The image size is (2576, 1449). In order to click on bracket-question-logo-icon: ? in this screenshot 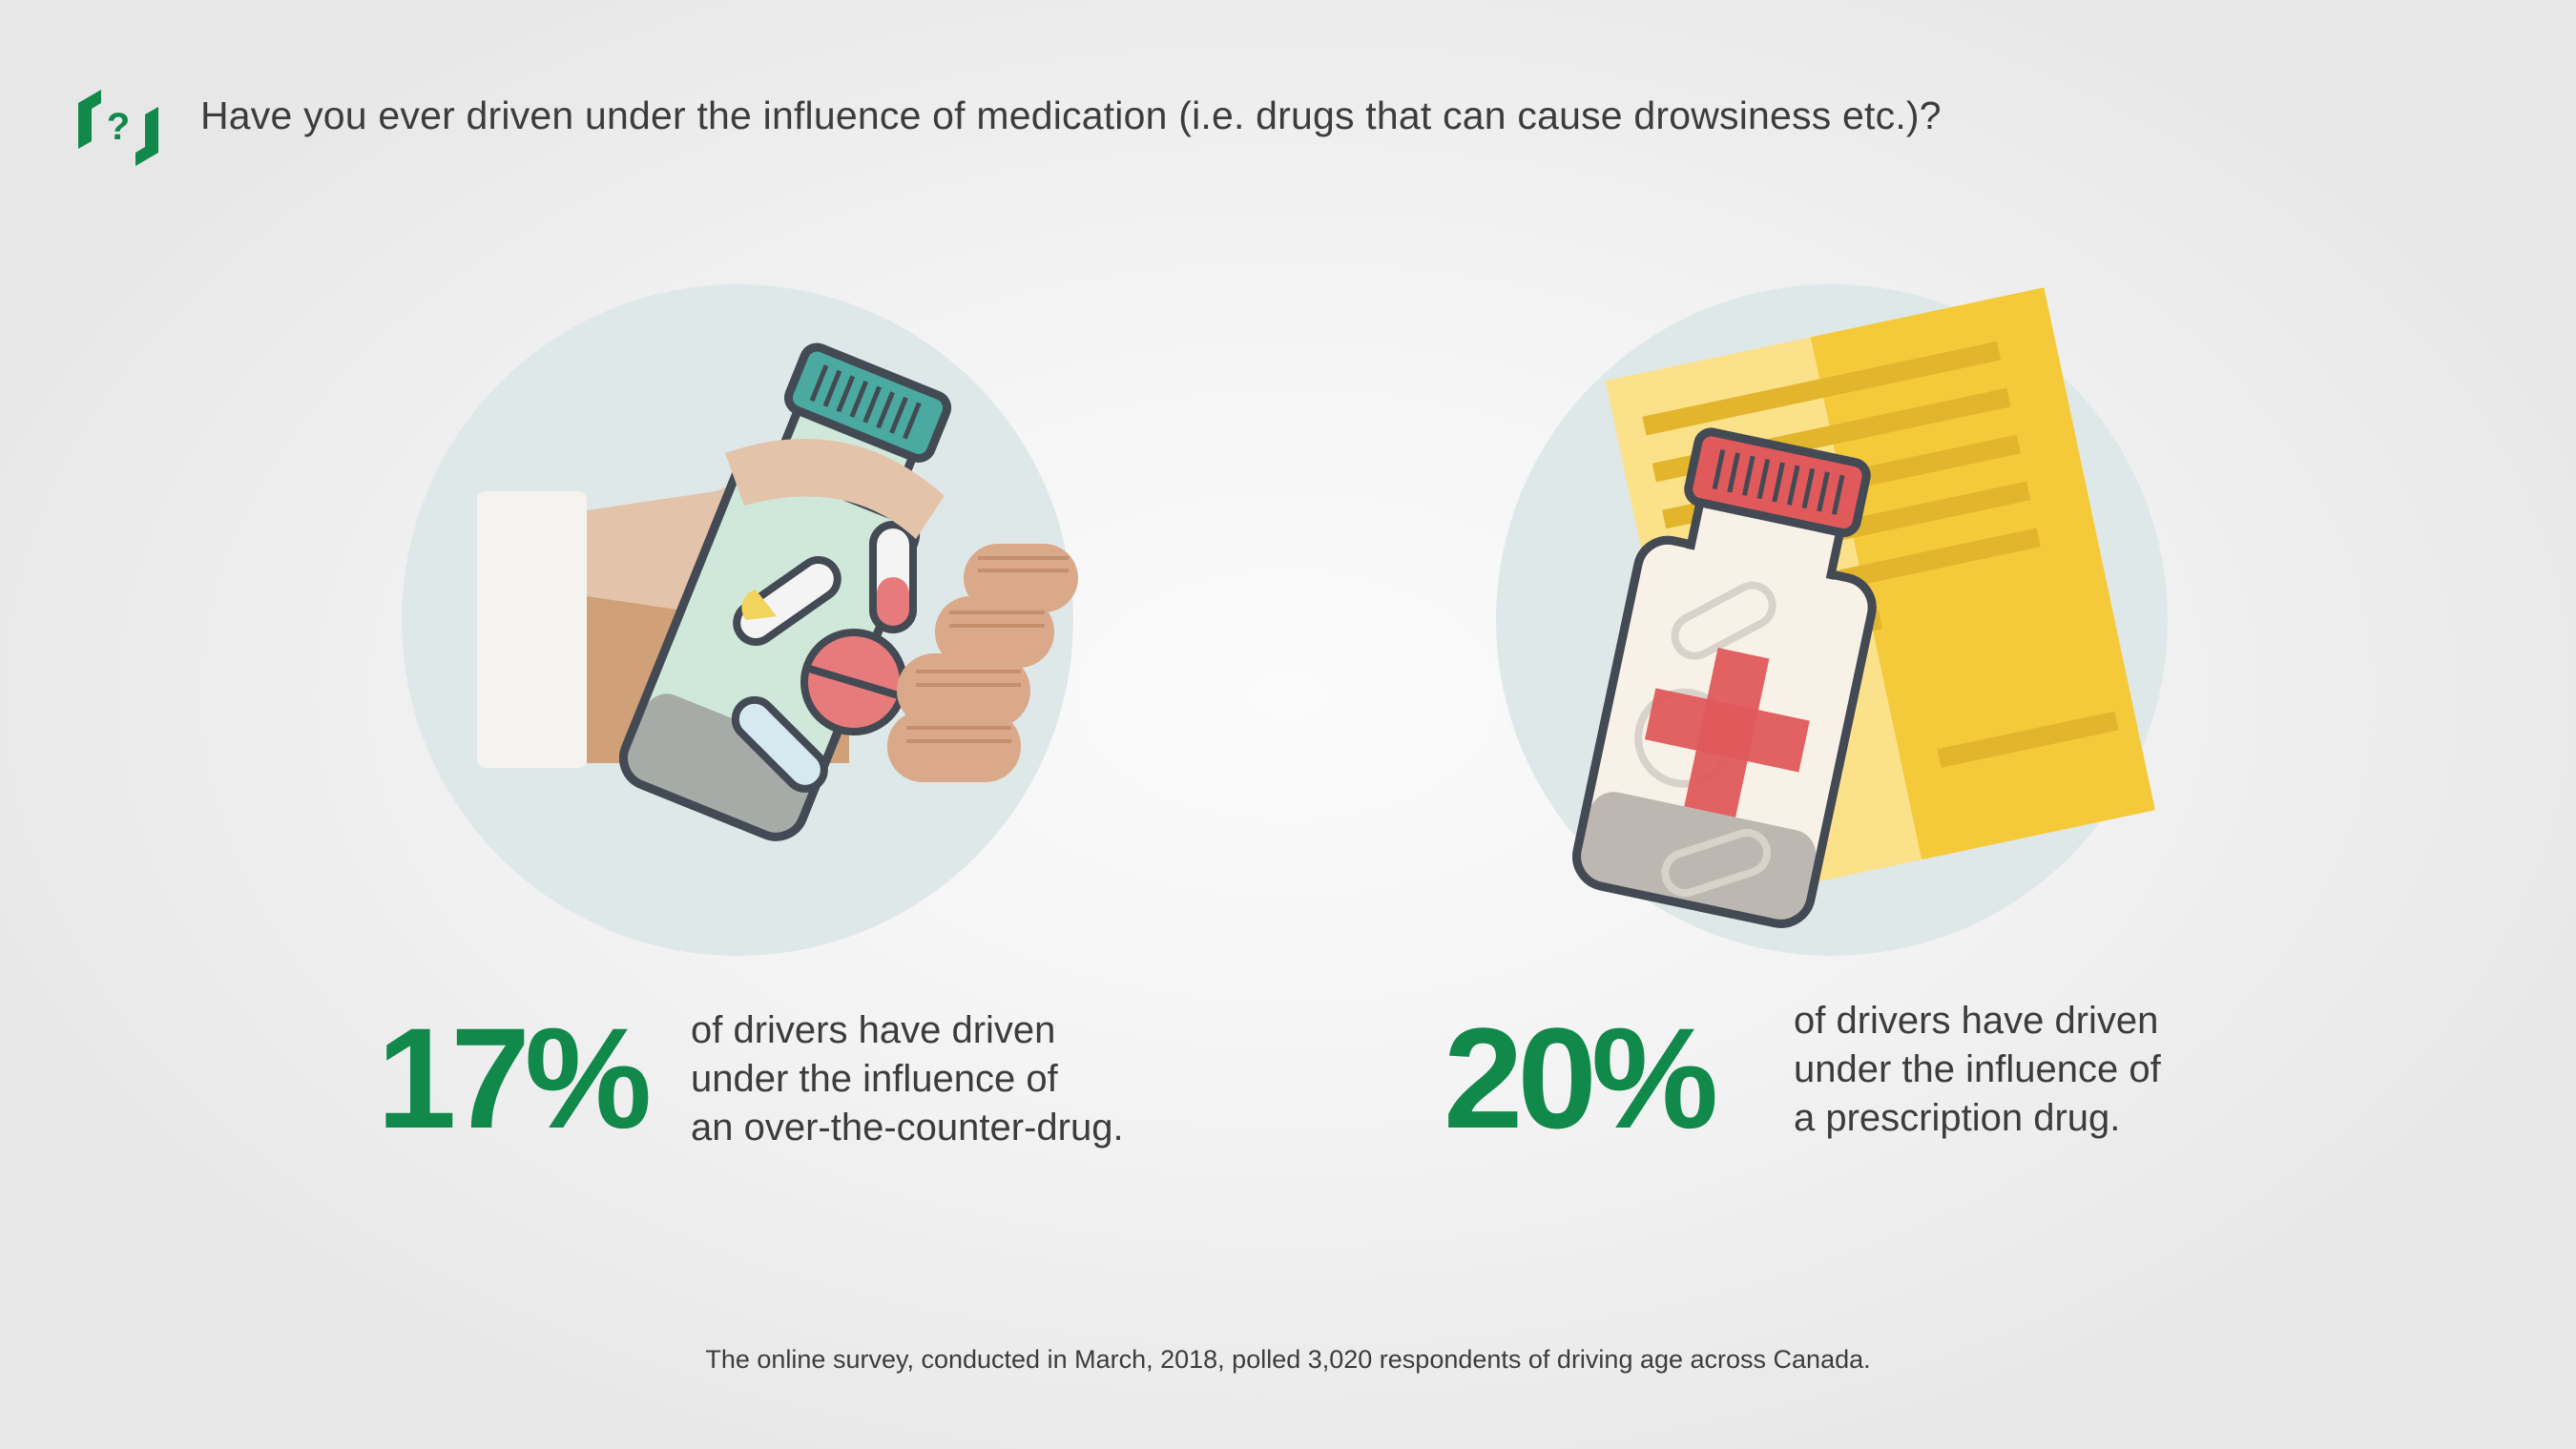, I will do `click(118, 128)`.